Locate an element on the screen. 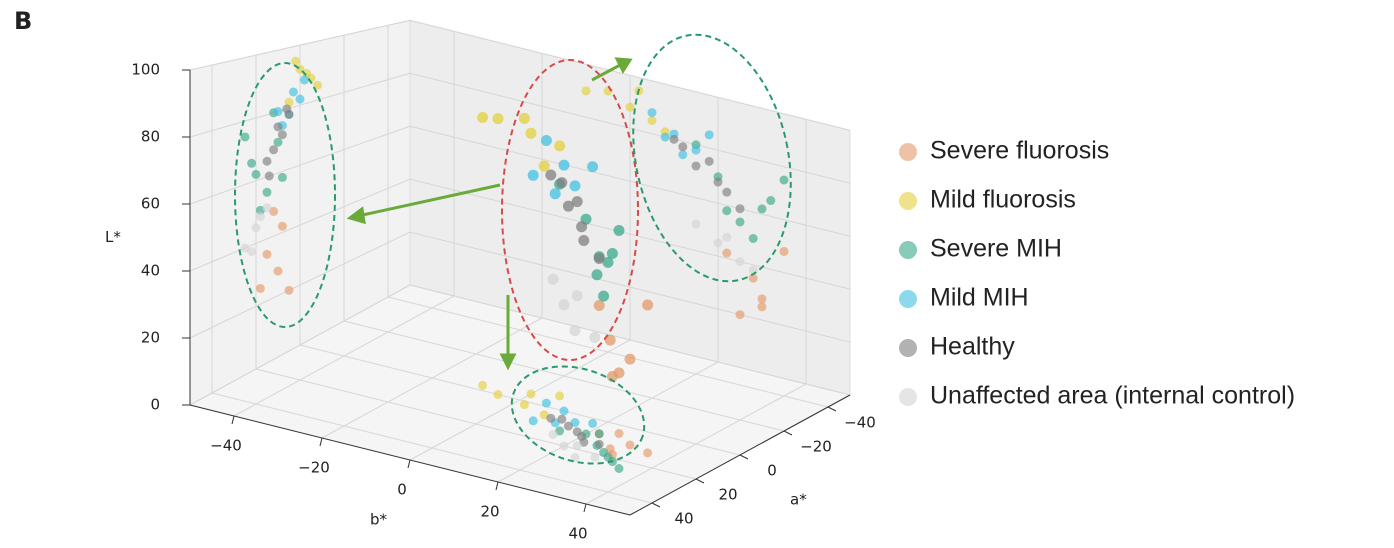 The height and width of the screenshot is (548, 1394). y-tick-label: 20 is located at coordinates (489, 512).